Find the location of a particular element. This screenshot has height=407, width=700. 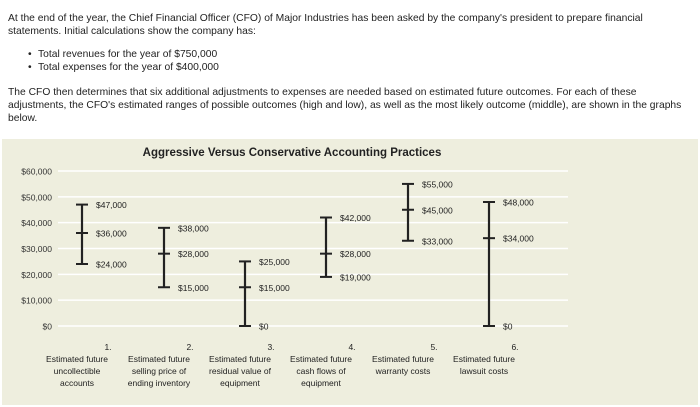

data-label: $25,000 is located at coordinates (274, 262).